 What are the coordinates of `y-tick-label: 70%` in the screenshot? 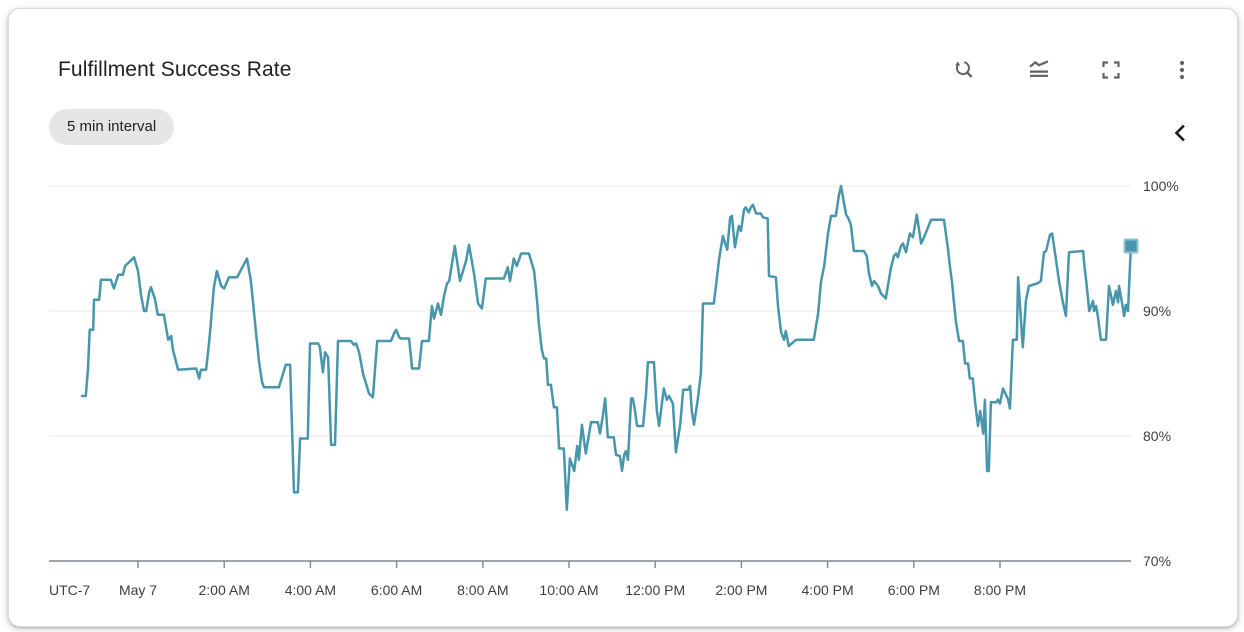 It's located at (1157, 561).